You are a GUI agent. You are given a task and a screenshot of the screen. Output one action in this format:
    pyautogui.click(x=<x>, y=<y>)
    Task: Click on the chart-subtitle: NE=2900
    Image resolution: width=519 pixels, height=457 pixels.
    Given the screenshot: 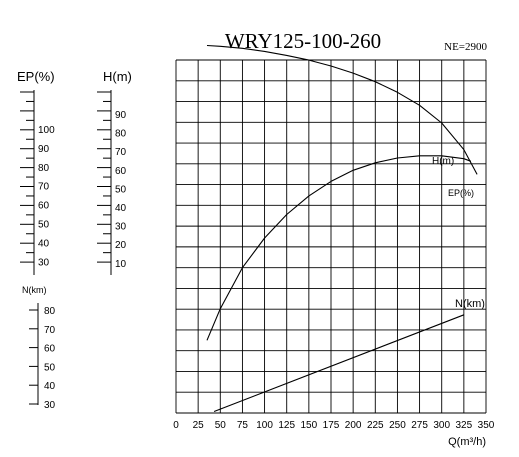 What is the action you would take?
    pyautogui.click(x=465, y=47)
    